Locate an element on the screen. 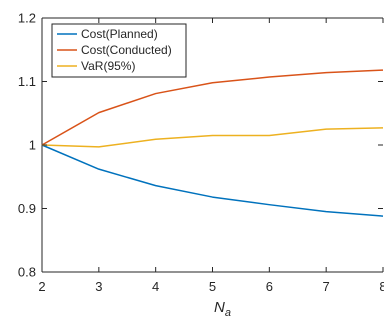  x-axis-label-main: N is located at coordinates (219, 307).